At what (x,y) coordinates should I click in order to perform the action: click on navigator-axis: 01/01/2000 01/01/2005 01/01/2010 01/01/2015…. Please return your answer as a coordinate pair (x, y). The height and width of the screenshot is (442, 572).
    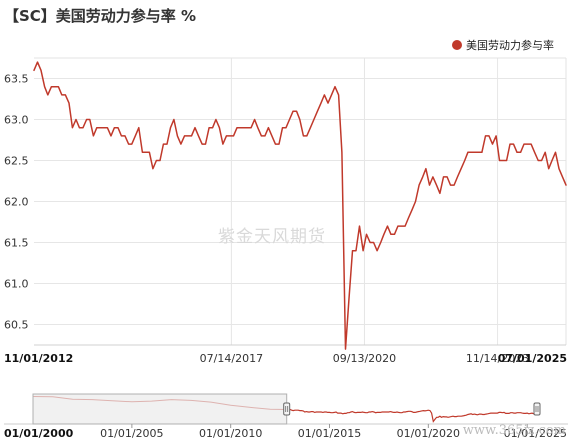
    Looking at the image, I should click on (285, 432).